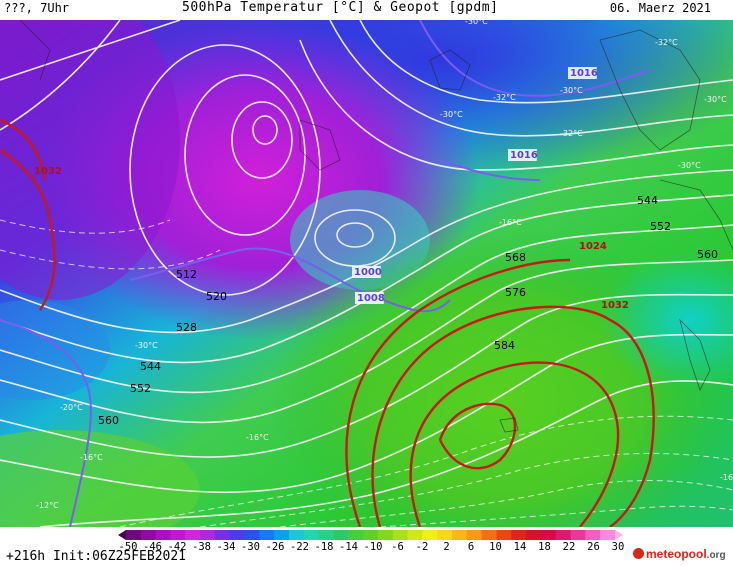 The width and height of the screenshot is (733, 566). Describe the element at coordinates (716, 555) in the screenshot. I see `logo-tld: .org` at that location.